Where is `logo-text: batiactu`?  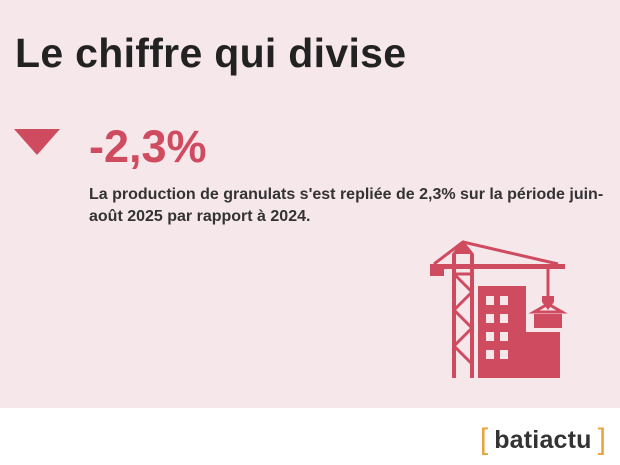
logo-text: batiactu is located at coordinates (543, 439).